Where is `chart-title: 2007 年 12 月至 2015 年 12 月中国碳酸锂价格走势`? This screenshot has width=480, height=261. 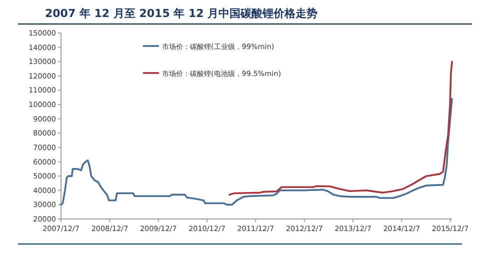
chart-title: 2007 年 12 月至 2015 年 12 月中国碳酸锂价格走势 is located at coordinates (181, 13).